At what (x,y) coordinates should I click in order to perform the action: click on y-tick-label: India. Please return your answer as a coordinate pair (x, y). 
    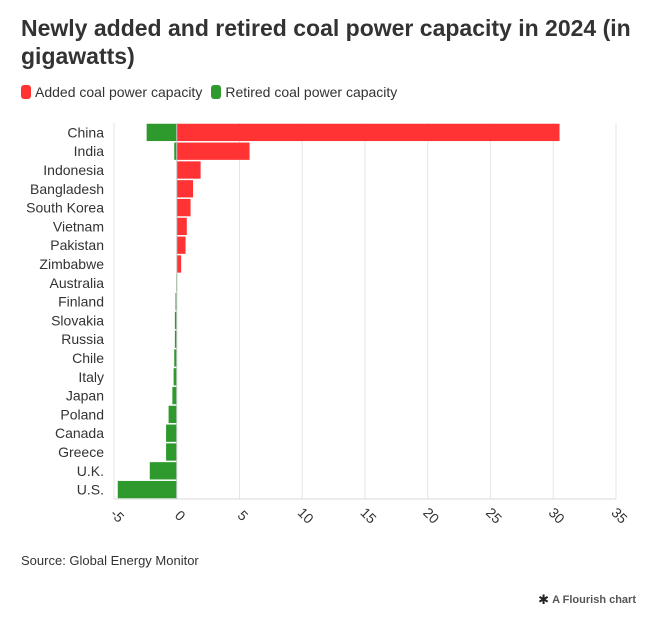
    Looking at the image, I should click on (89, 151).